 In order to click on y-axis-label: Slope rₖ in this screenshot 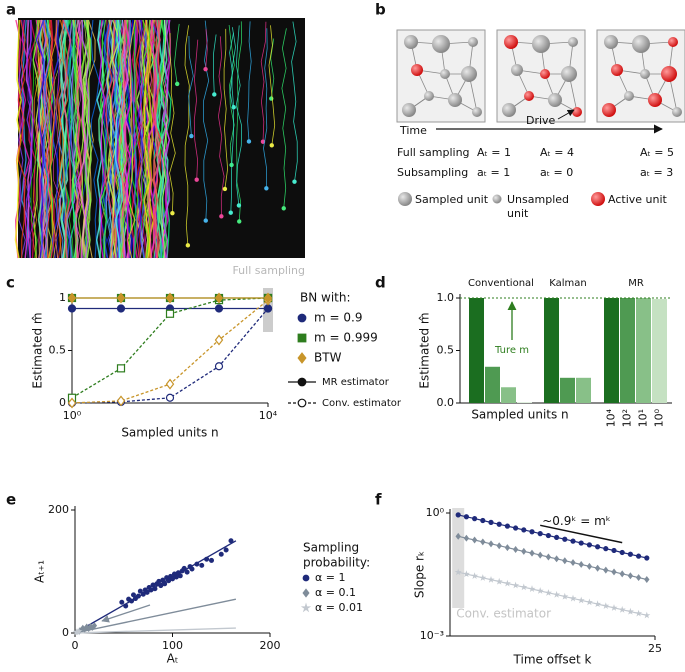, I will do `click(420, 574)`.